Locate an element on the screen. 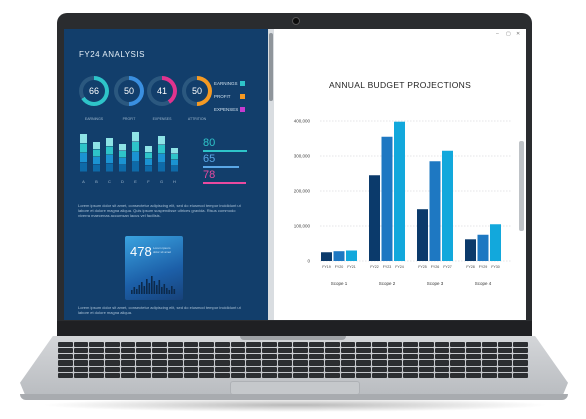  left-scrollbar-track is located at coordinates (271, 174).